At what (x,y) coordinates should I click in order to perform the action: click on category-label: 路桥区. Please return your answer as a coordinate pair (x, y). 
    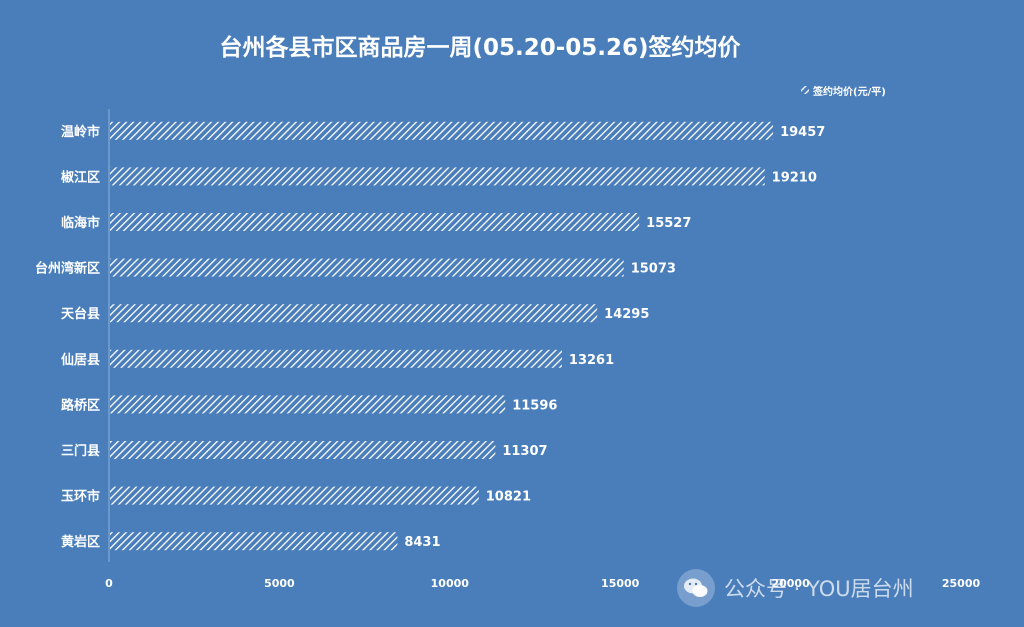
    Looking at the image, I should click on (80, 405).